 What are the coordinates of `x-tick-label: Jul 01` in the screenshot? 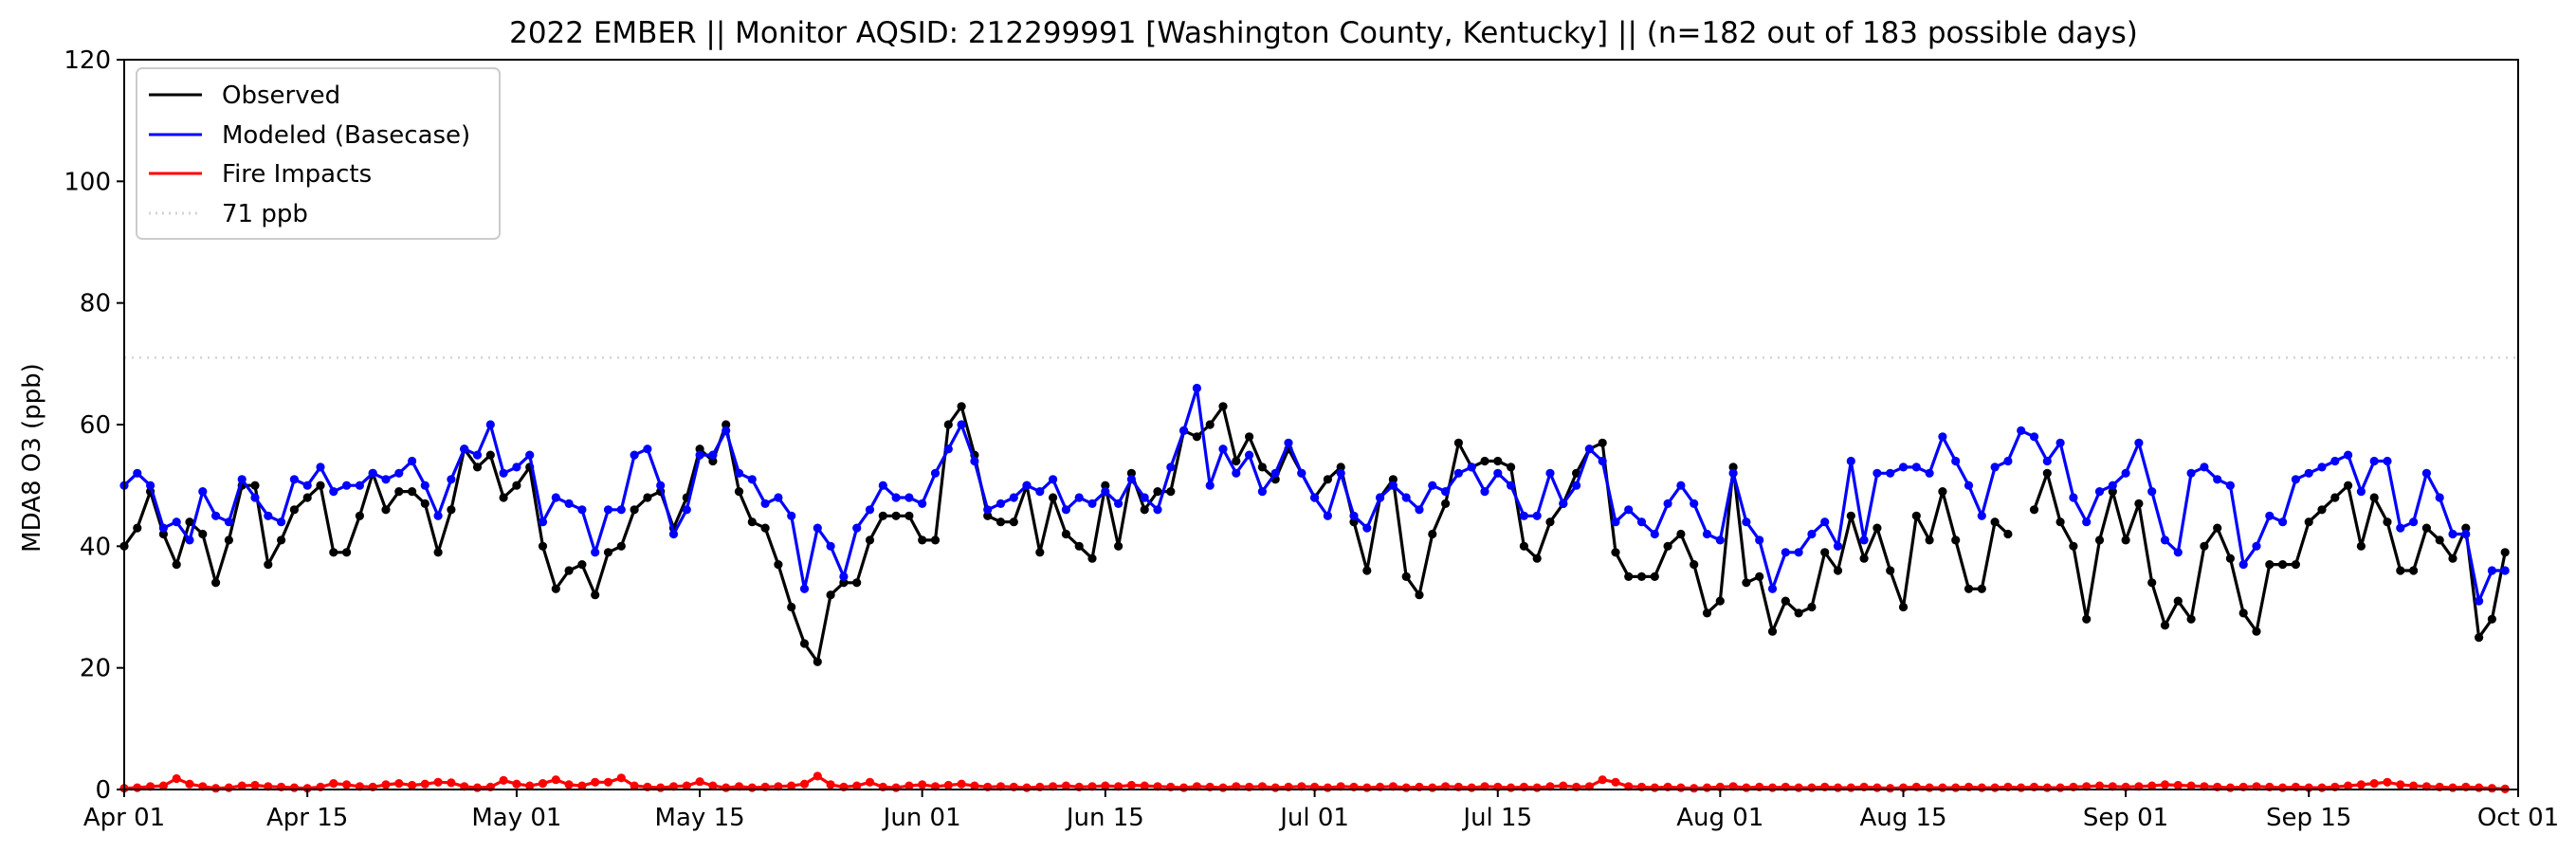 It's located at (1313, 818).